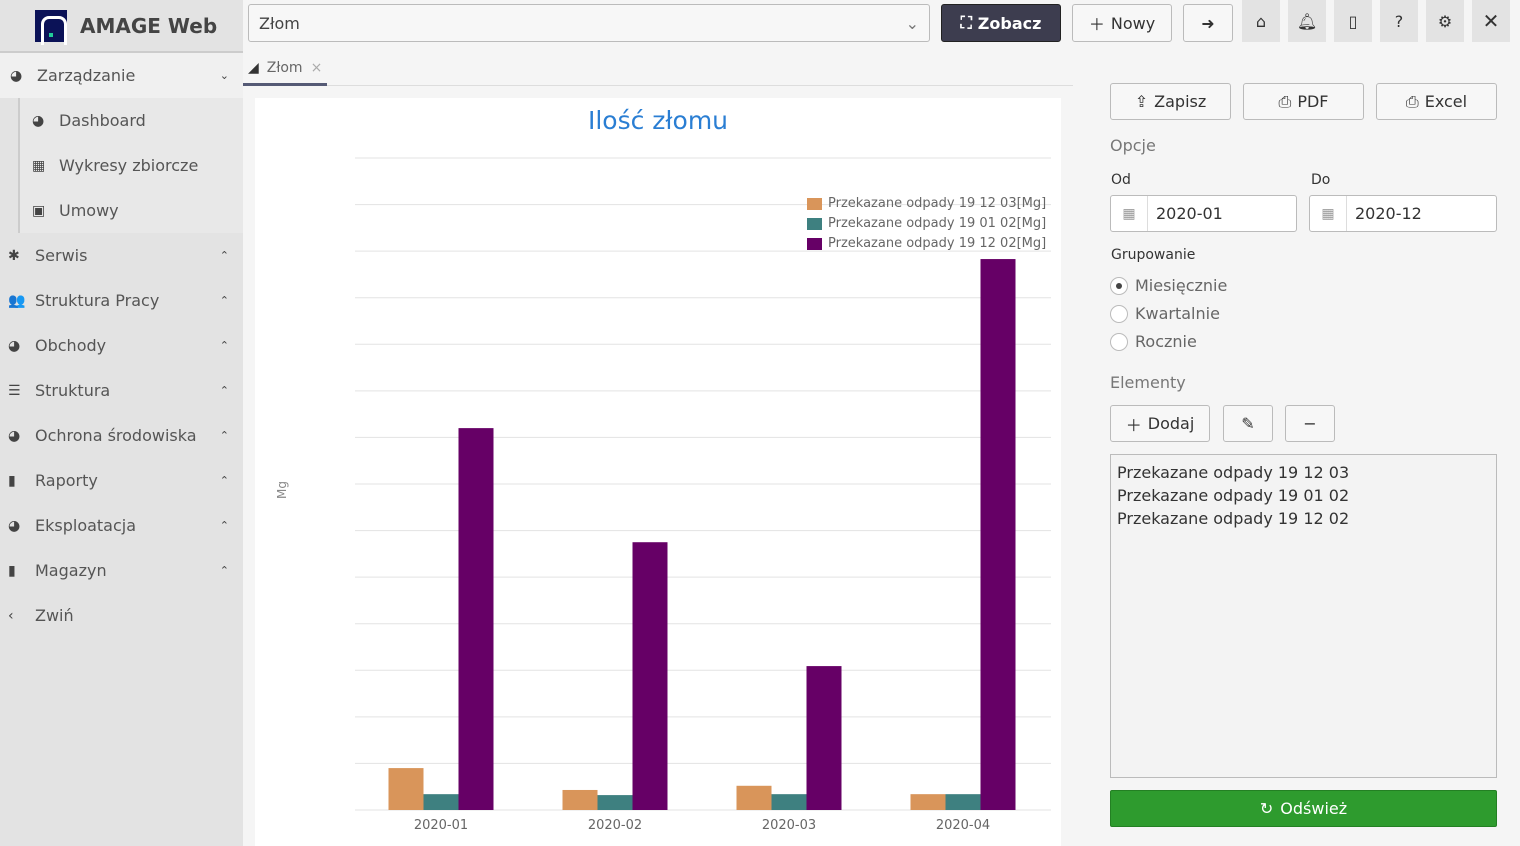 The width and height of the screenshot is (1520, 846). What do you see at coordinates (1168, 285) in the screenshot?
I see `radio-monthly: Miesięcznie` at bounding box center [1168, 285].